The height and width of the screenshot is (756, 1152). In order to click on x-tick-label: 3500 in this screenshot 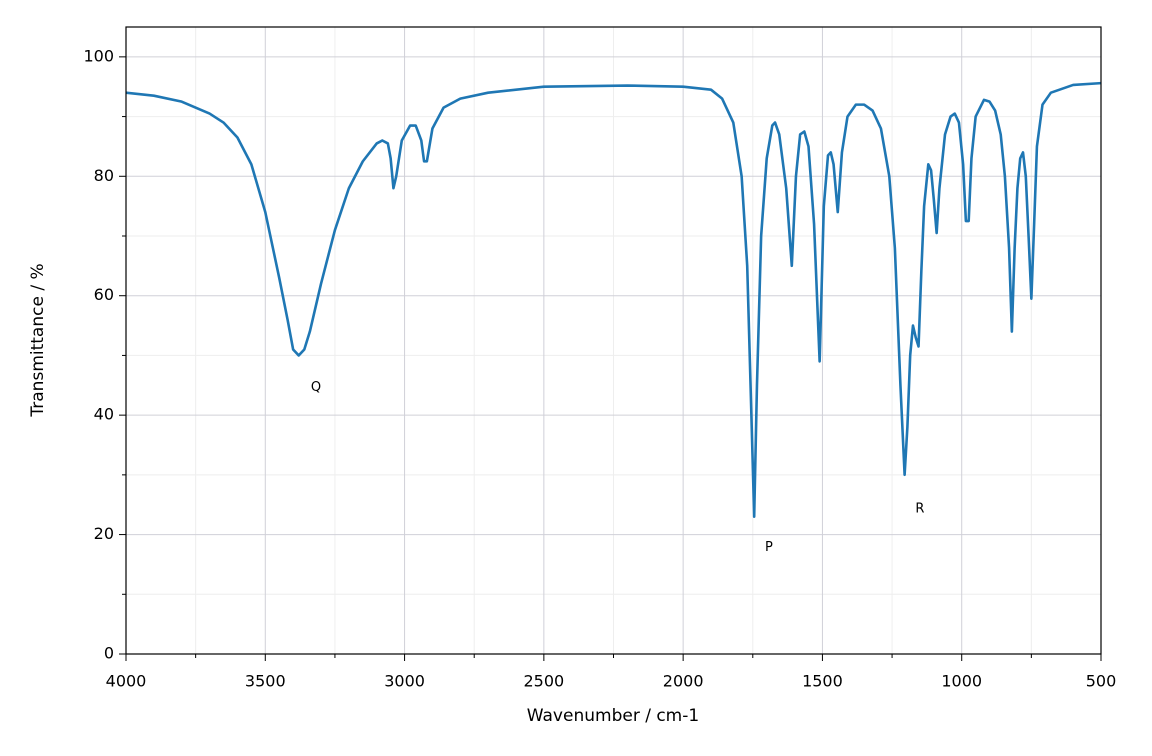, I will do `click(265, 681)`.